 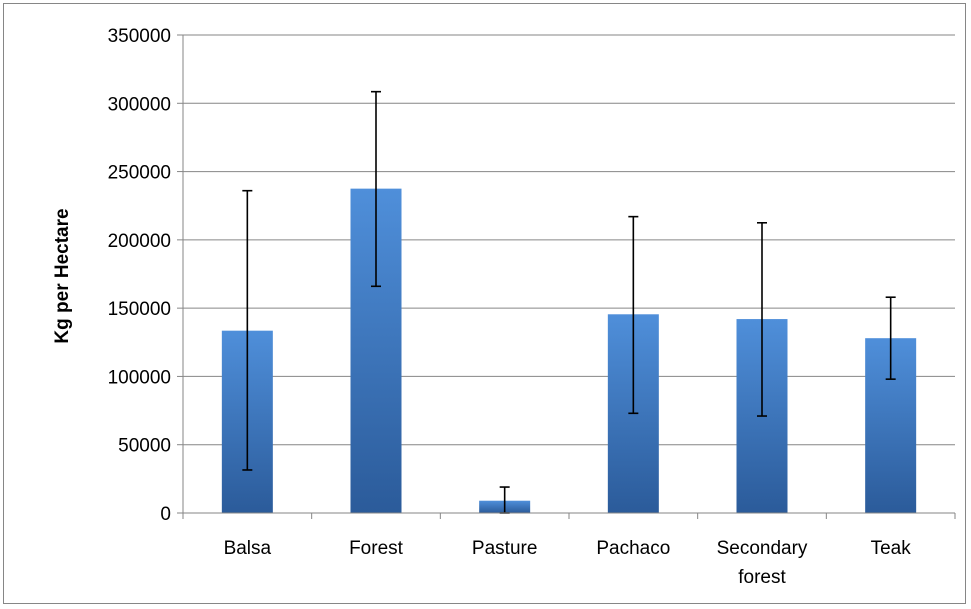 I want to click on y-tick-label: 350000, so click(x=139, y=36).